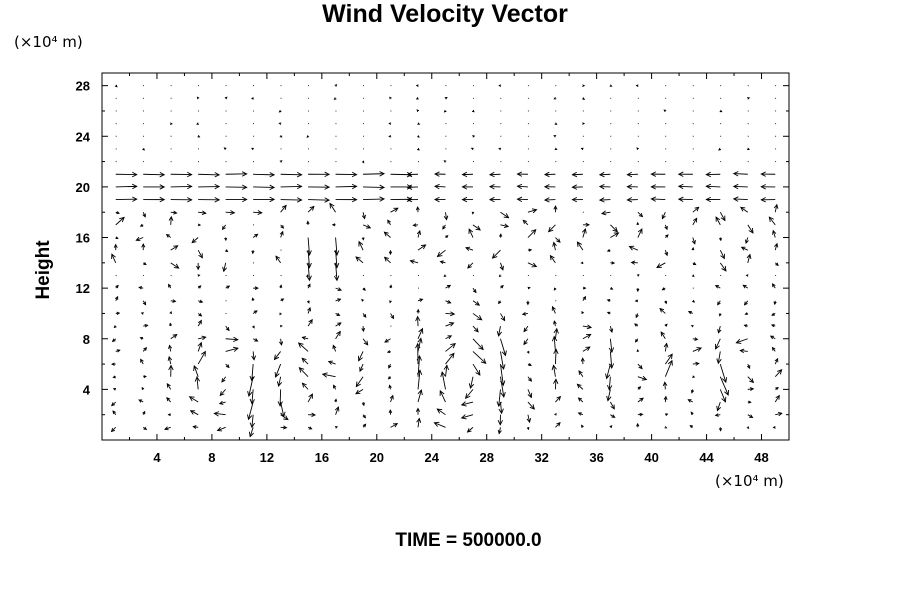  I want to click on x-tick-label: 36, so click(596, 457).